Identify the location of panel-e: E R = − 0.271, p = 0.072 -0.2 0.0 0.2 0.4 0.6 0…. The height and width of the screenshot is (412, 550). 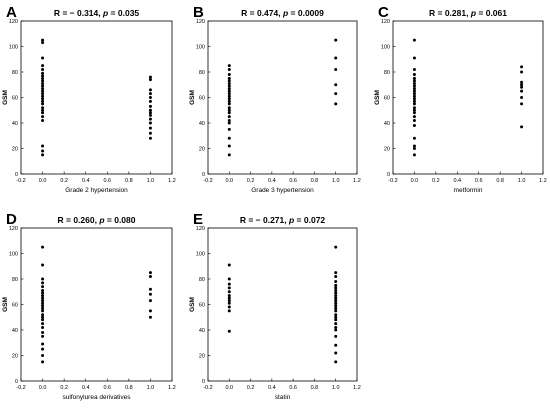
(275, 306).